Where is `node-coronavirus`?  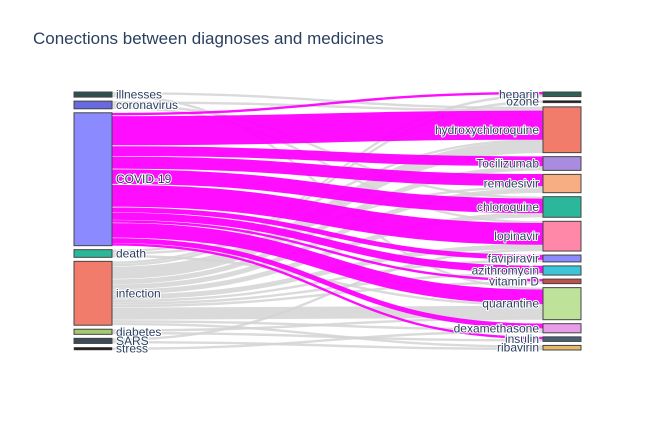 node-coronavirus is located at coordinates (93, 105).